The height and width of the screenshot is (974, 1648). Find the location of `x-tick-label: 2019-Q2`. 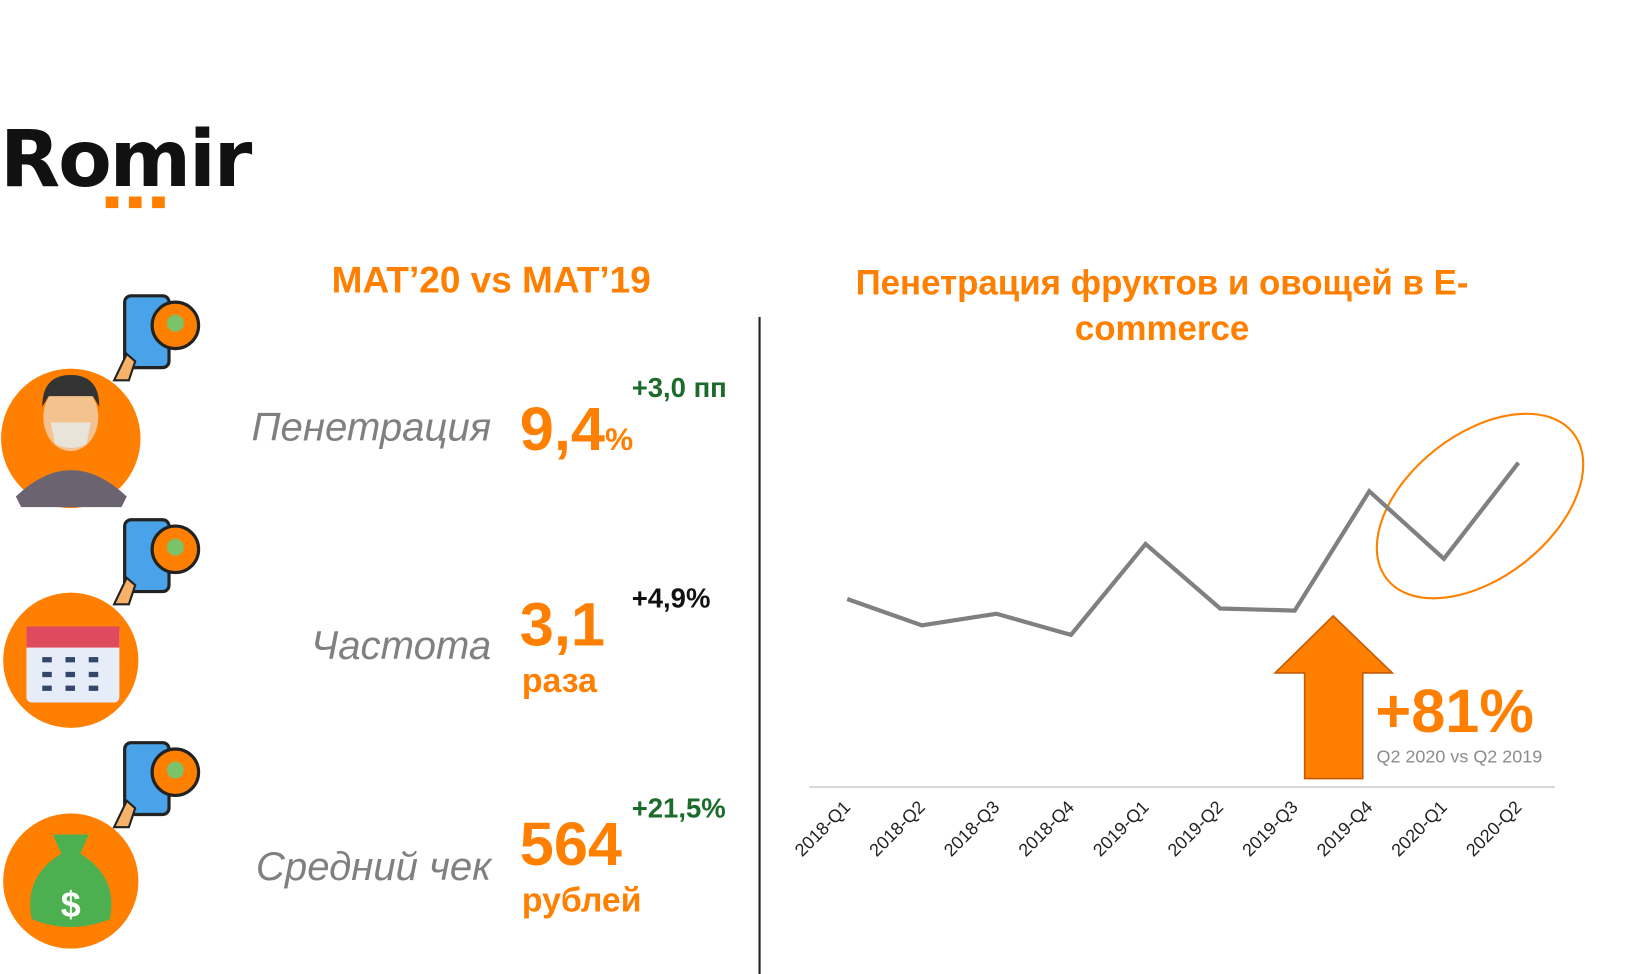

x-tick-label: 2019-Q2 is located at coordinates (1196, 829).